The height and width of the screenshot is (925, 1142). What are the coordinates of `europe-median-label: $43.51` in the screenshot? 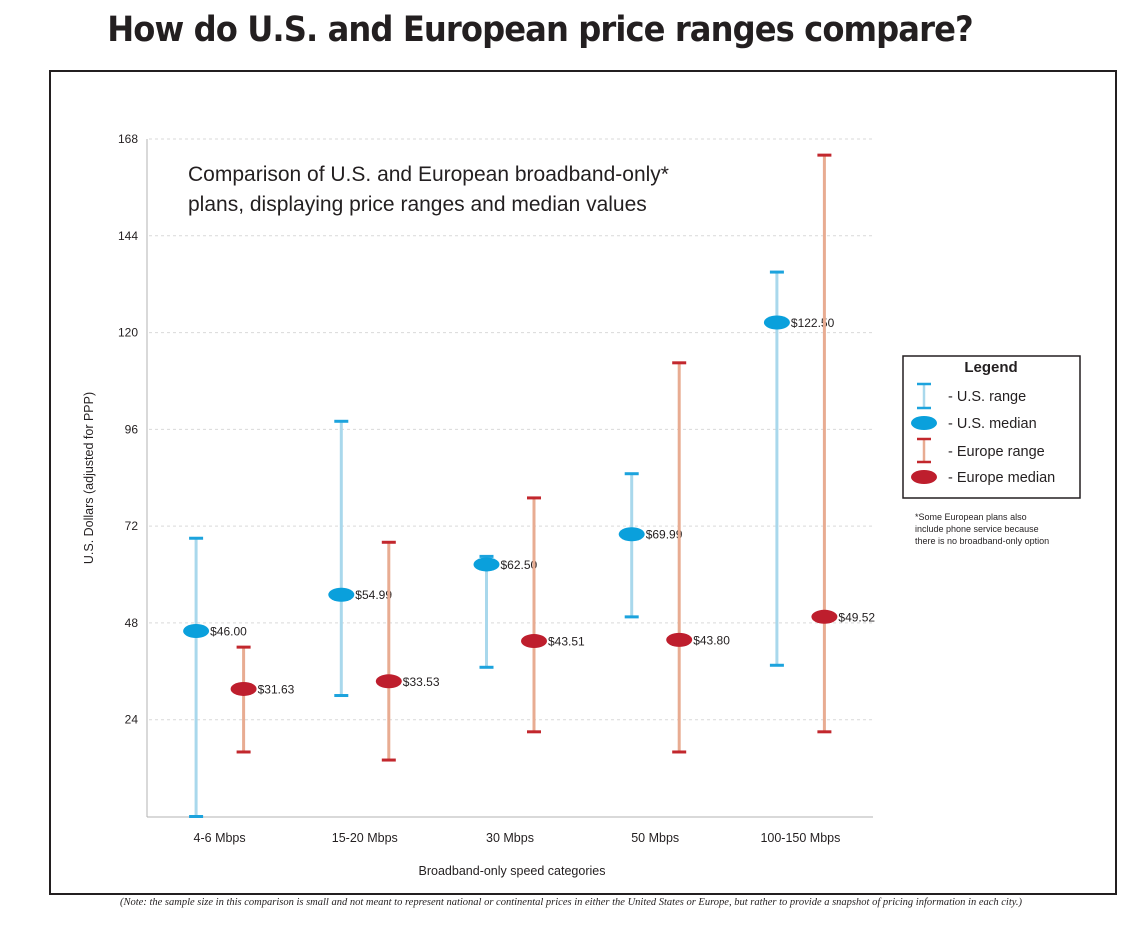 It's located at (566, 642).